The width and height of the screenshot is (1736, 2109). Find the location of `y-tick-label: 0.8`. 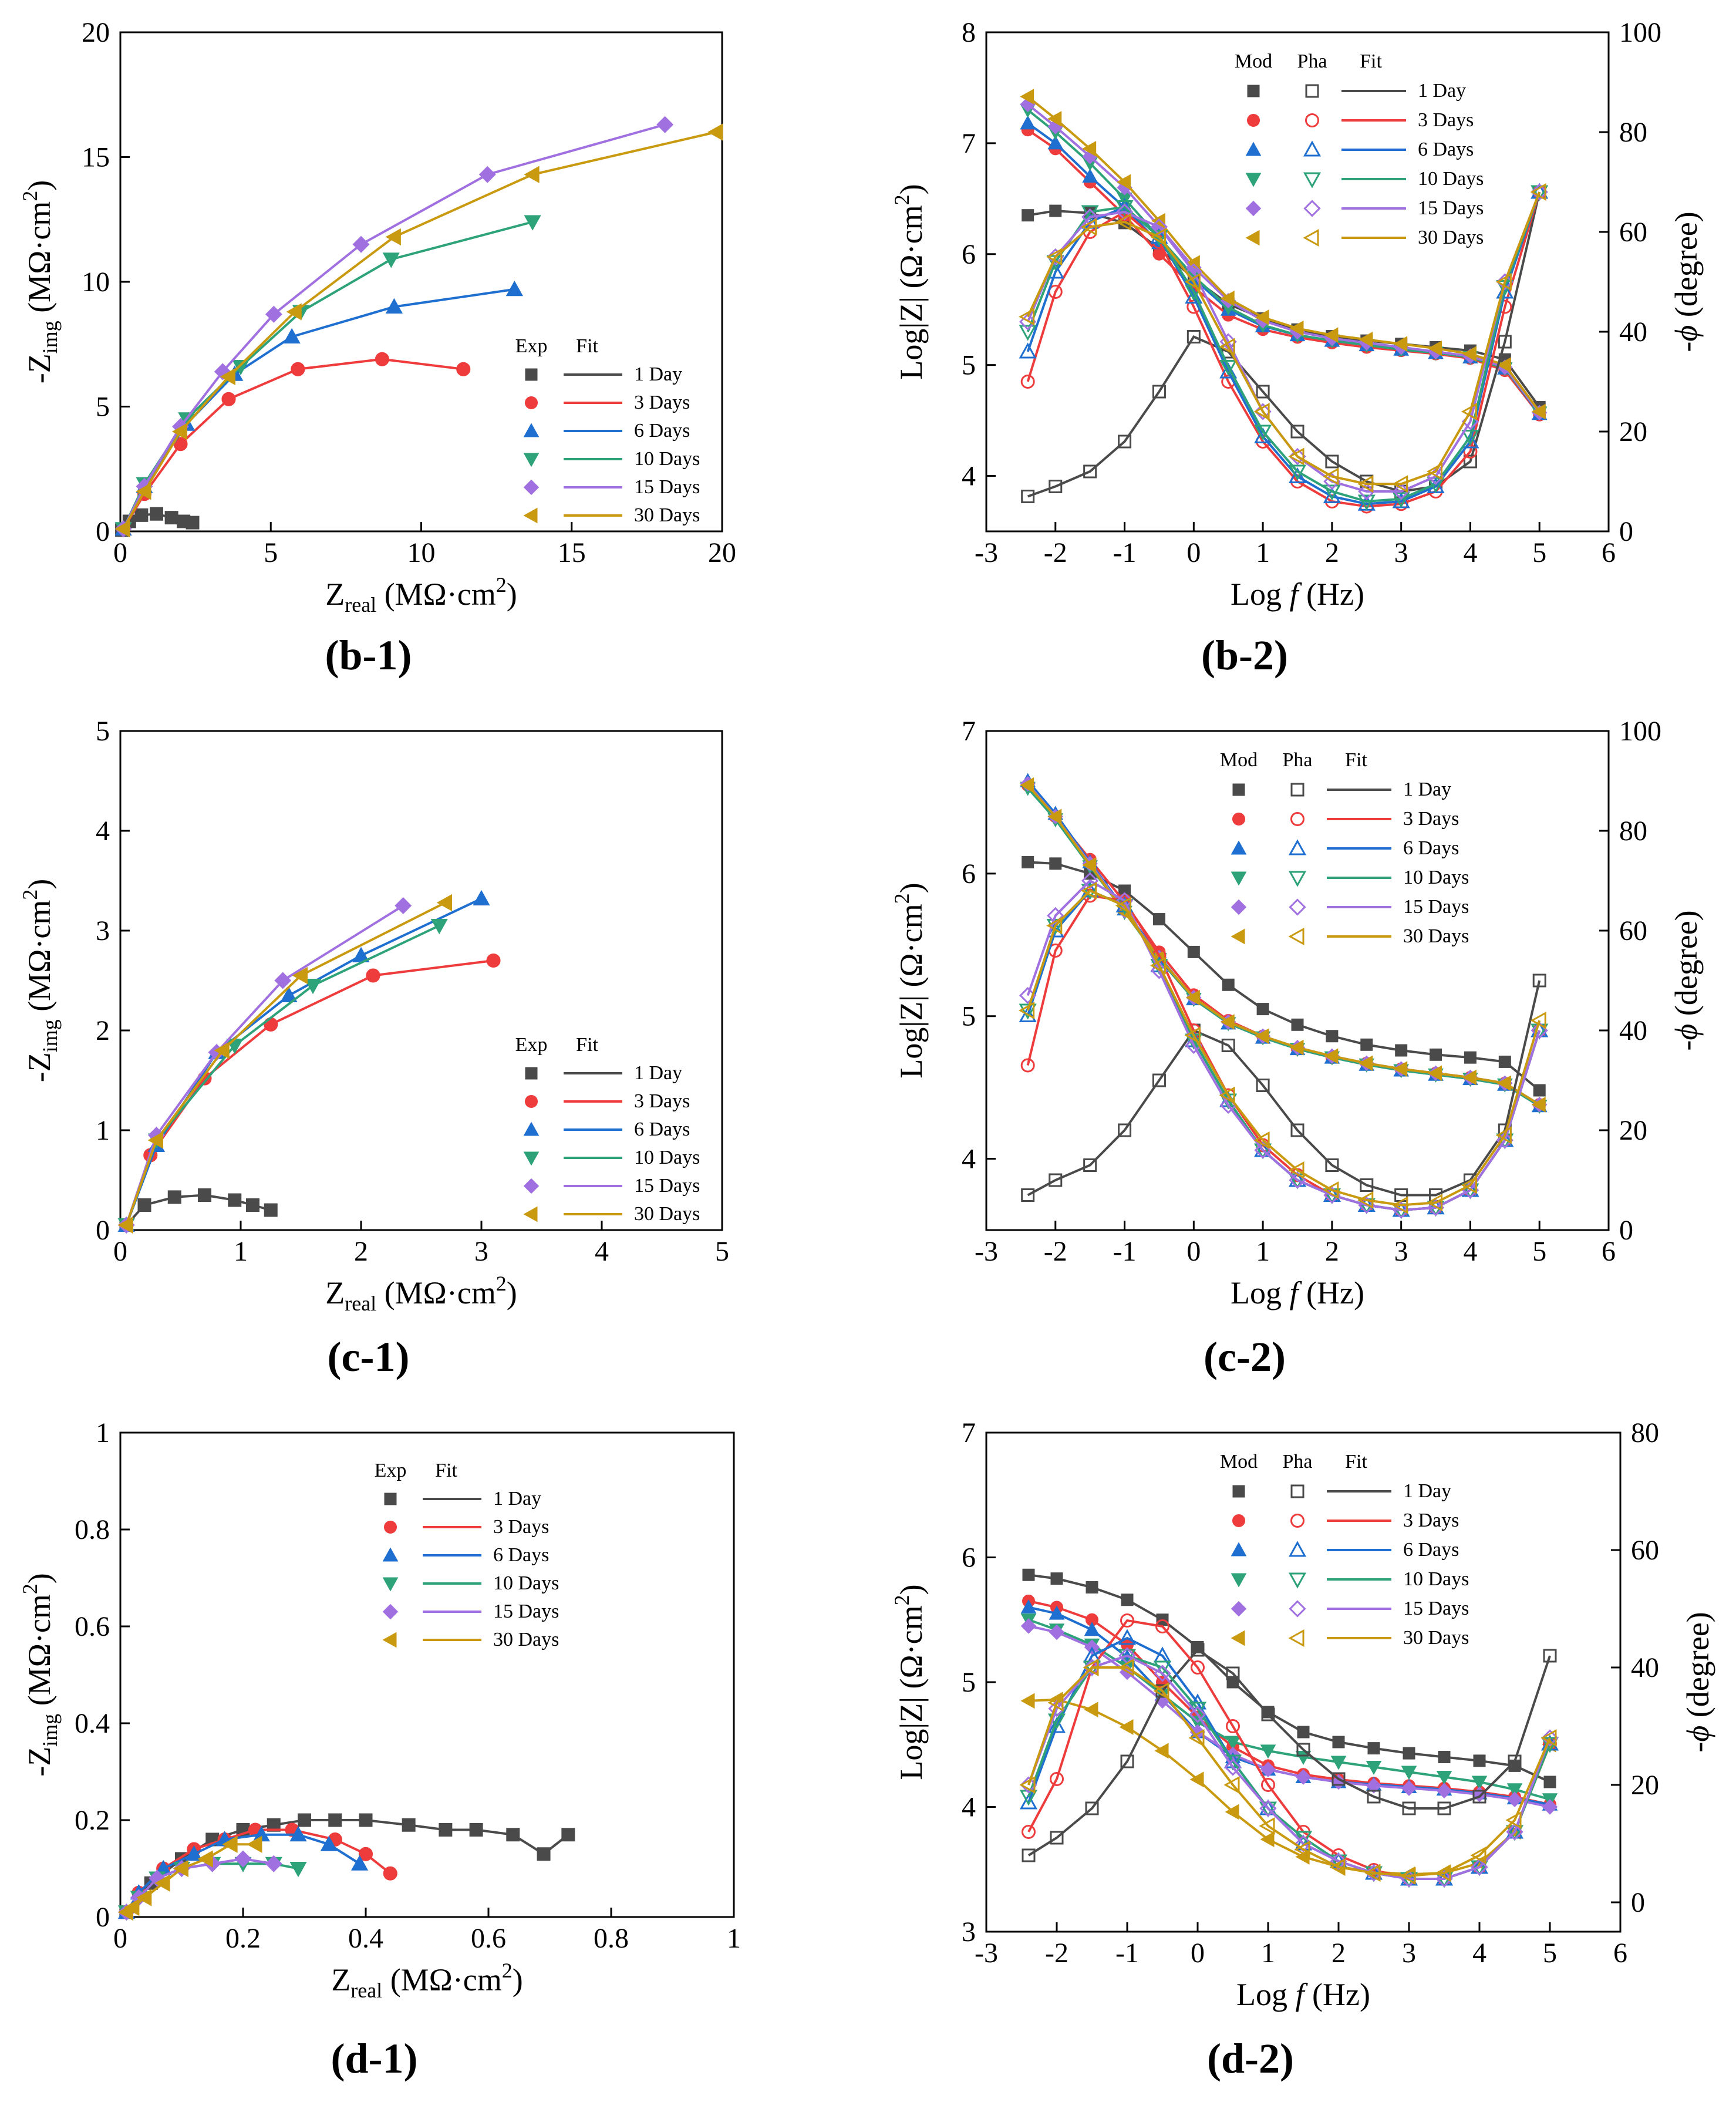

y-tick-label: 0.8 is located at coordinates (92, 1529).